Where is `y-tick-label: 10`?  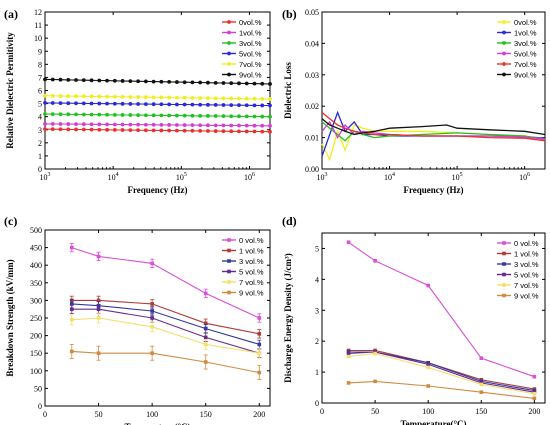 y-tick-label: 10 is located at coordinates (38, 38).